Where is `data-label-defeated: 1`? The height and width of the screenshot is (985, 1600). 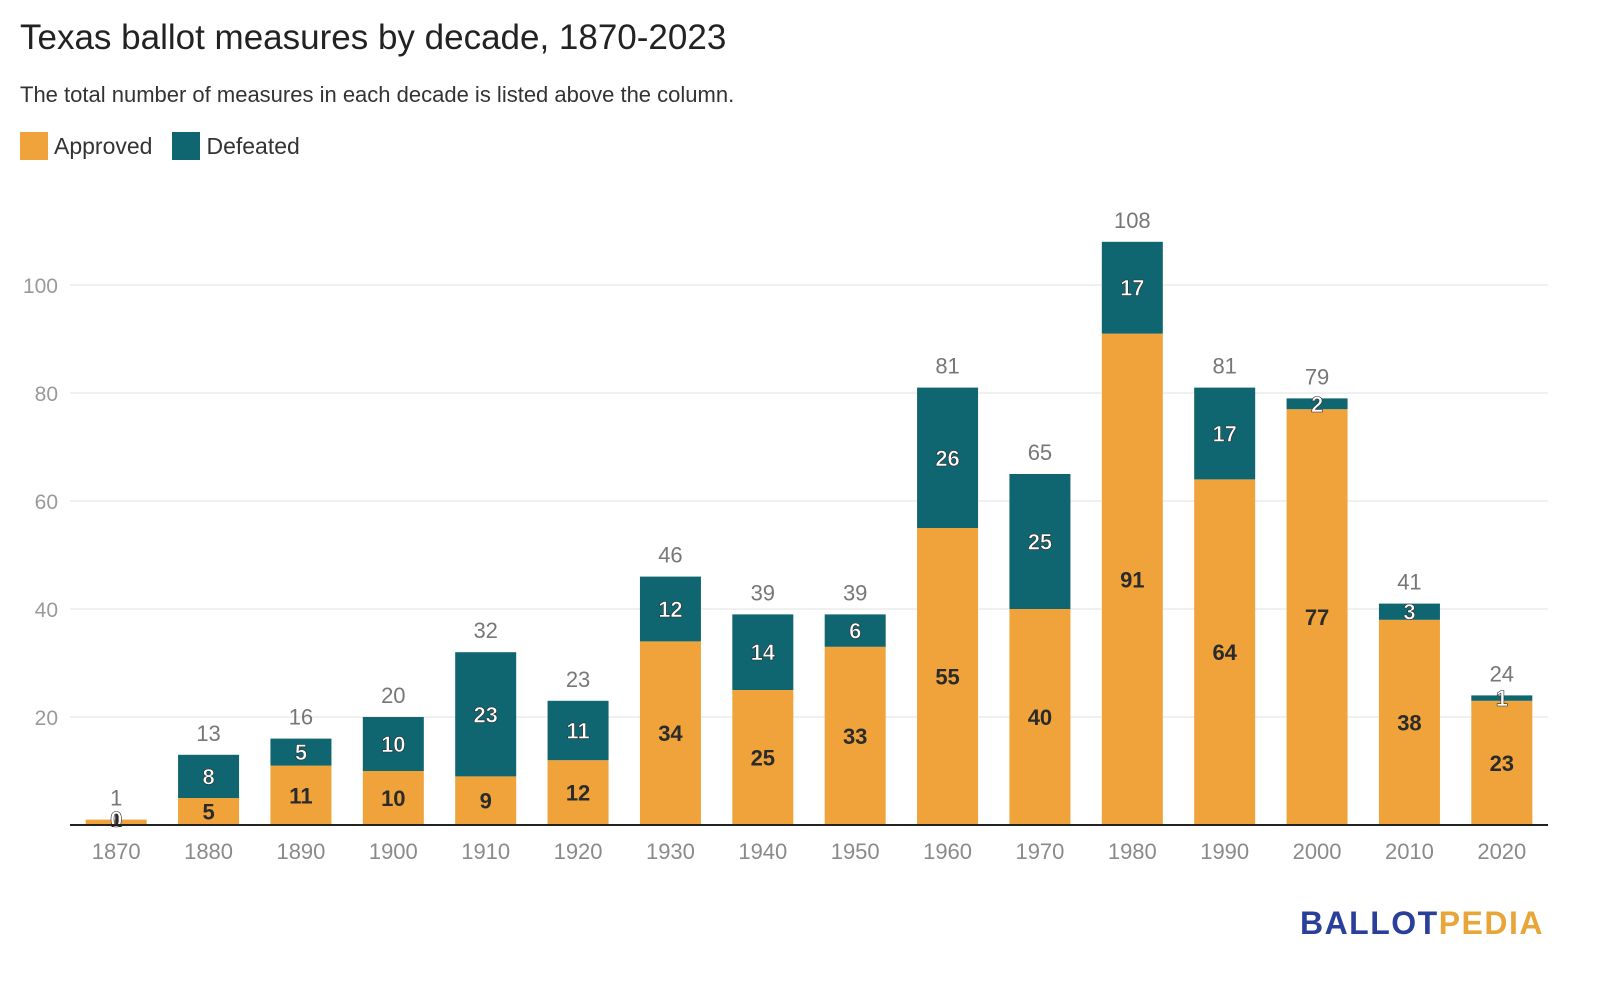 data-label-defeated: 1 is located at coordinates (1502, 698).